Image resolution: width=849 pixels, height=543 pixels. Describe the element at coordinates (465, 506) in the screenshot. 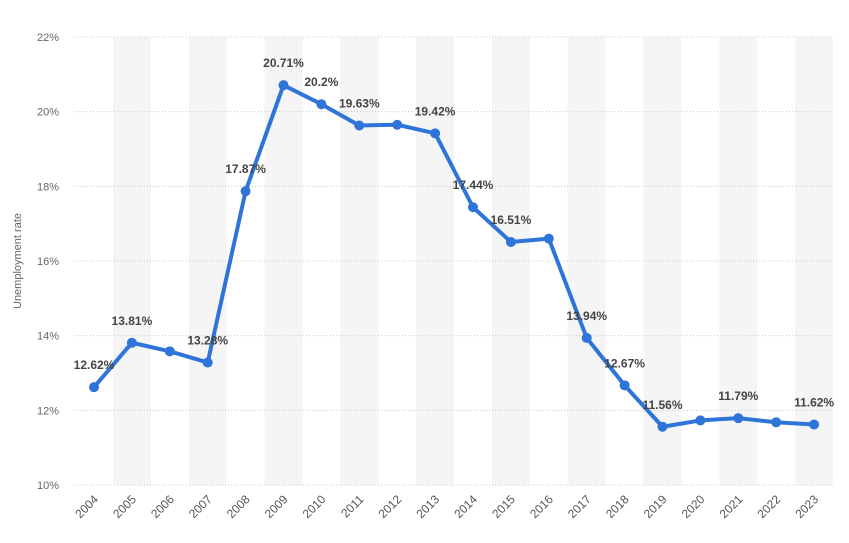

I see `x-tick-label: 2014` at that location.